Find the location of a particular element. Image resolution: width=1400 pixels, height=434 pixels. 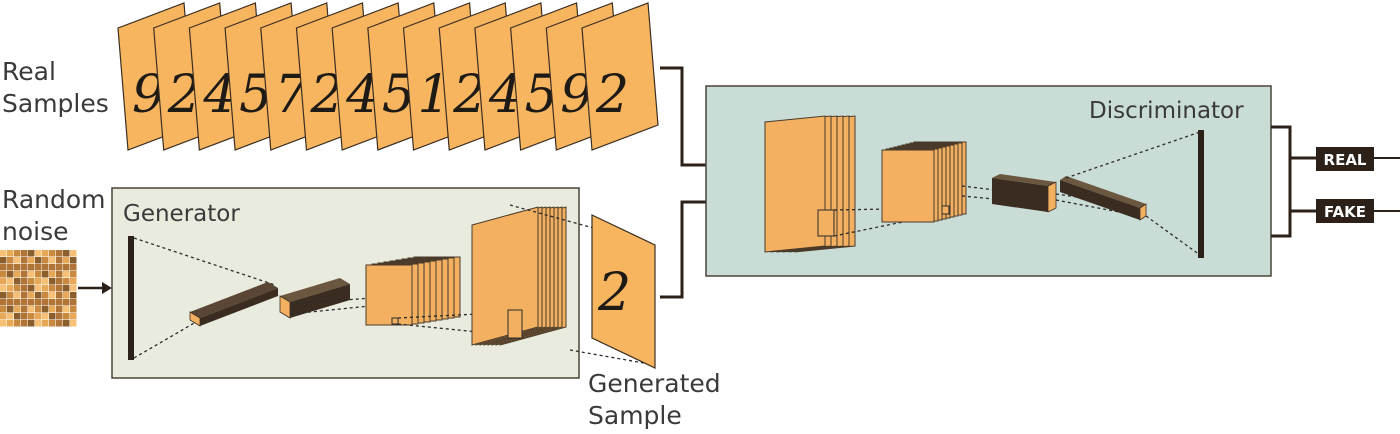

discriminator-small-block is located at coordinates (1024, 193).